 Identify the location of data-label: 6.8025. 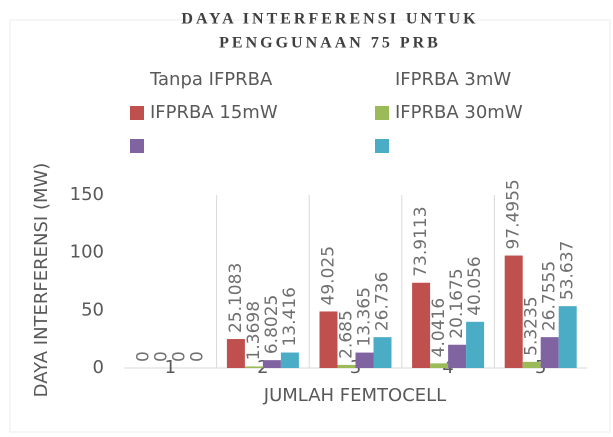
(272, 324).